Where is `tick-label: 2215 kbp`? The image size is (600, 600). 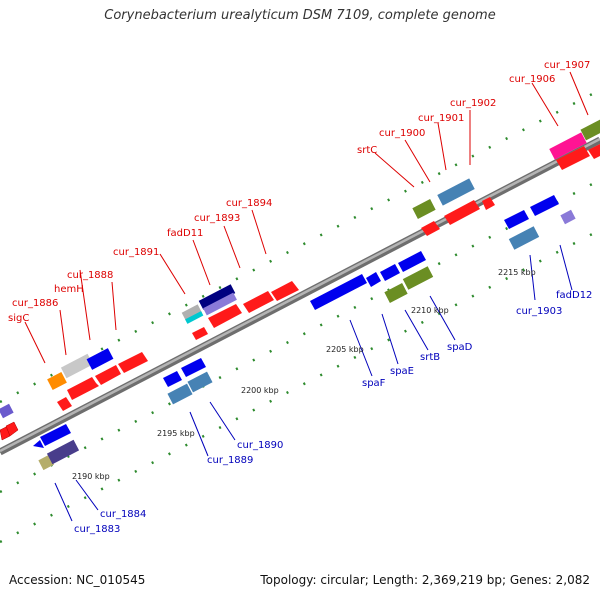 tick-label: 2215 kbp is located at coordinates (517, 272).